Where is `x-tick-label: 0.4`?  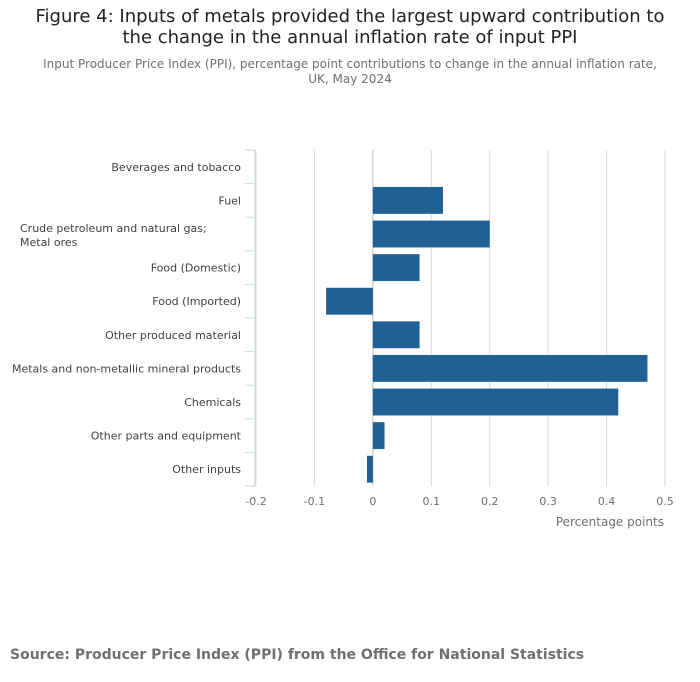 x-tick-label: 0.4 is located at coordinates (607, 501).